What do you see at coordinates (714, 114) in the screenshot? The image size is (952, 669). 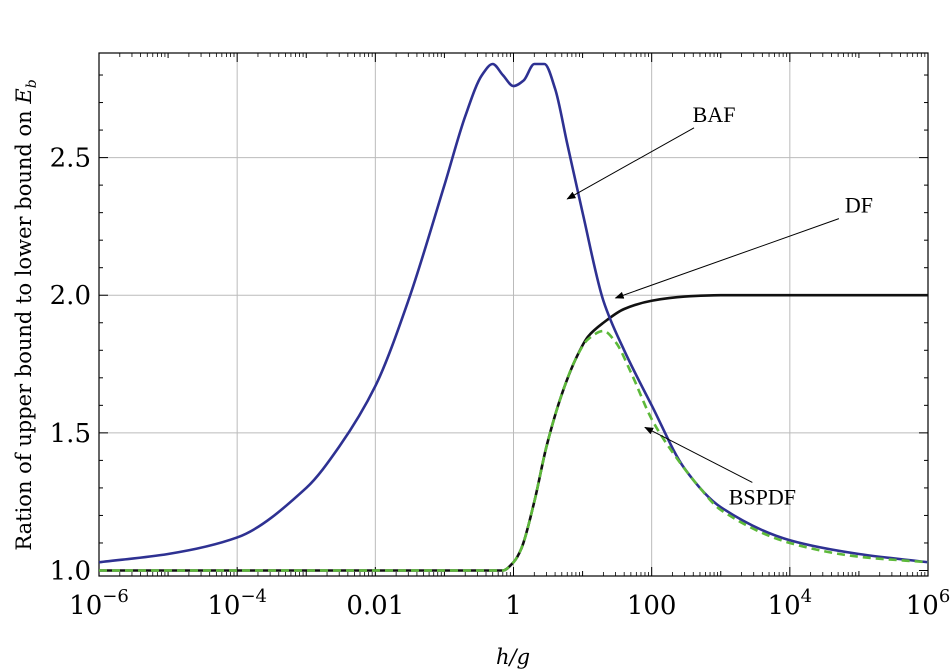 I see `annotation-baf: BAF` at bounding box center [714, 114].